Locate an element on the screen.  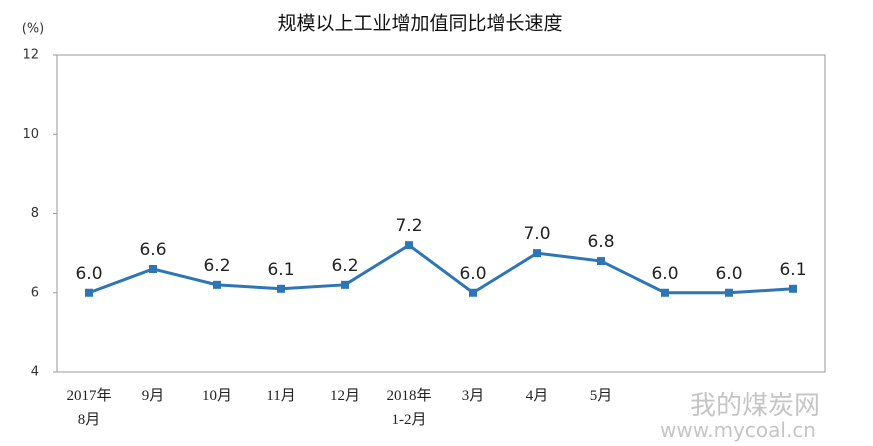
x-tick-label: 5月 is located at coordinates (601, 396).